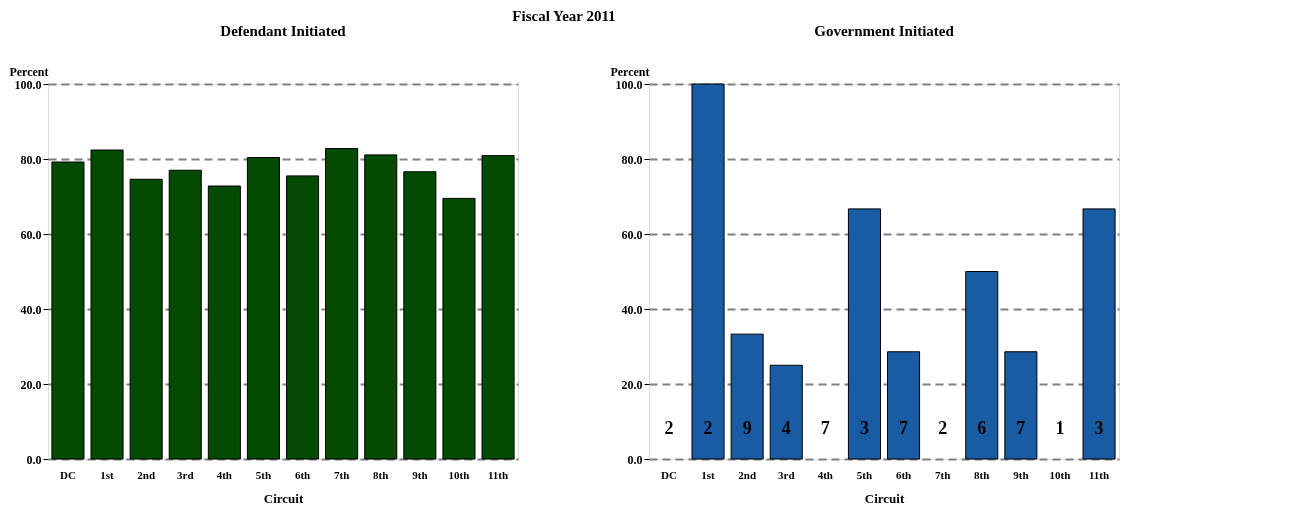  Describe the element at coordinates (982, 428) in the screenshot. I see `annotation: 6` at that location.